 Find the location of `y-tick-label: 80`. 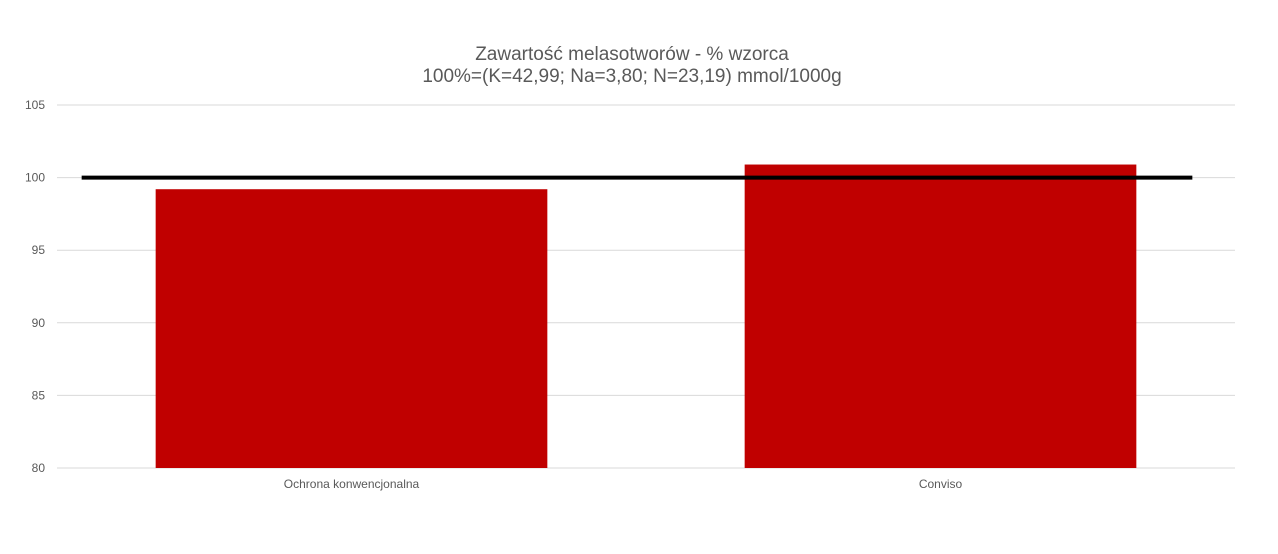

y-tick-label: 80 is located at coordinates (39, 468).